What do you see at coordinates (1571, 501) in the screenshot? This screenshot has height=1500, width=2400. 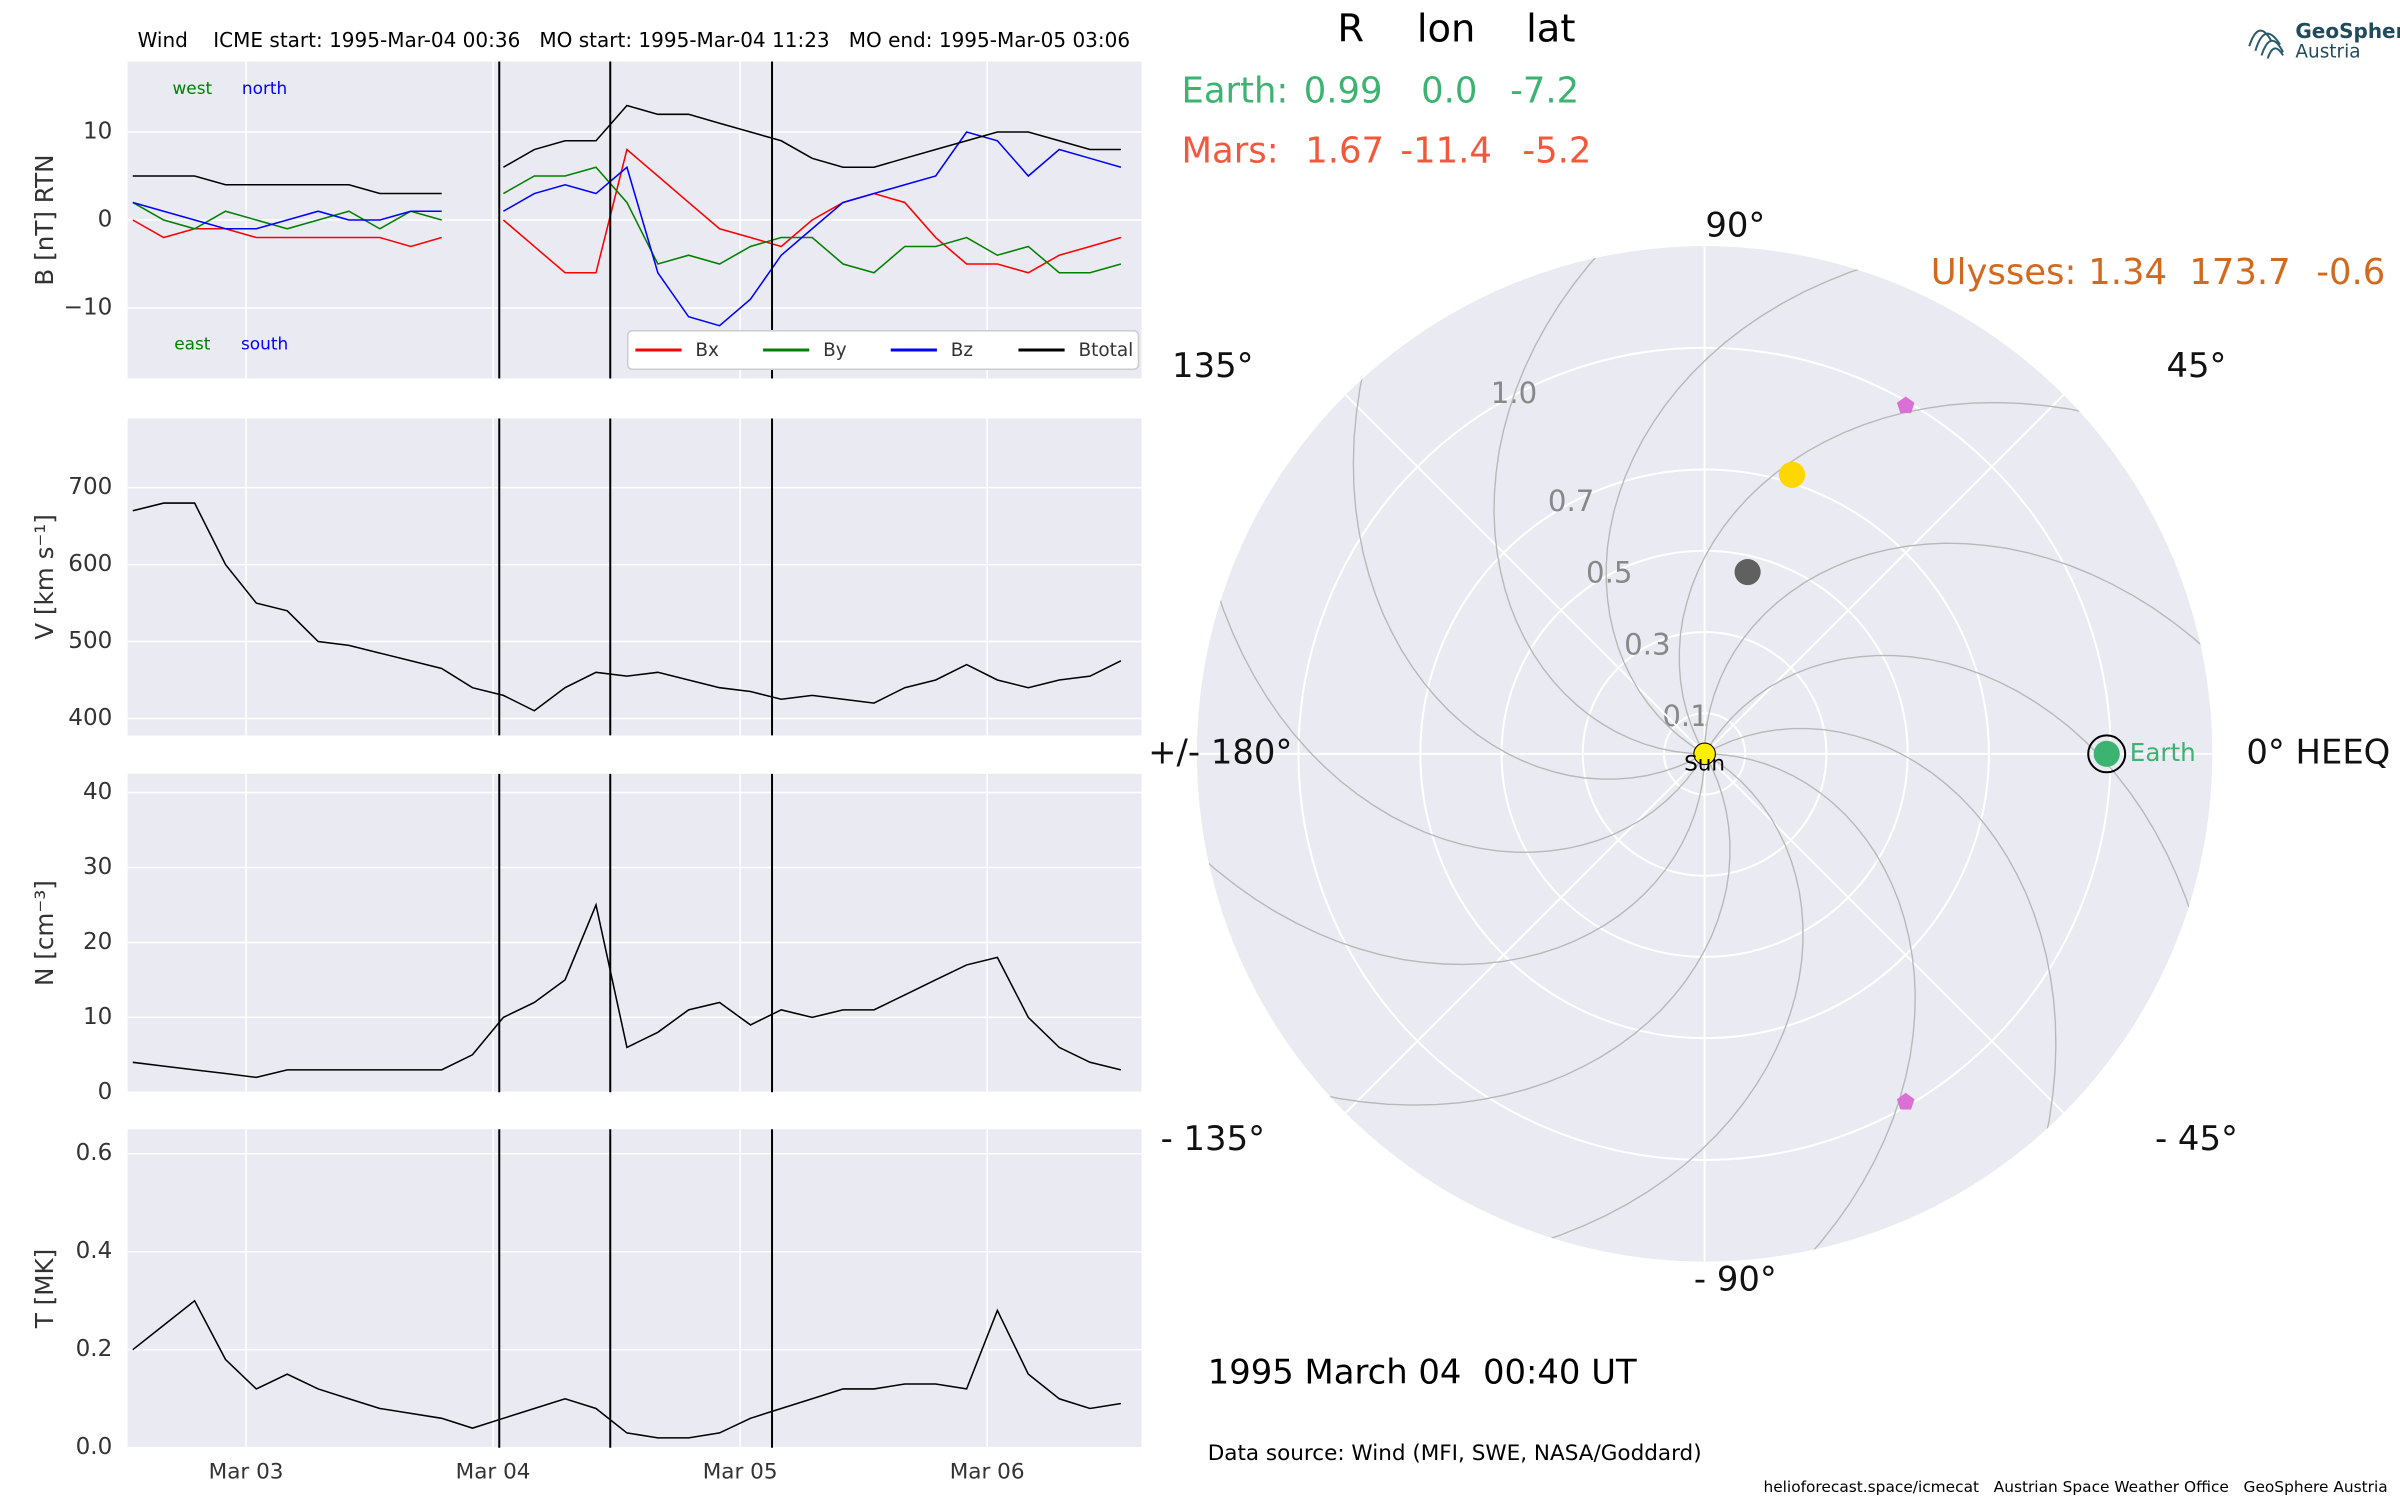 I see `r-tick-label: 0.7` at bounding box center [1571, 501].